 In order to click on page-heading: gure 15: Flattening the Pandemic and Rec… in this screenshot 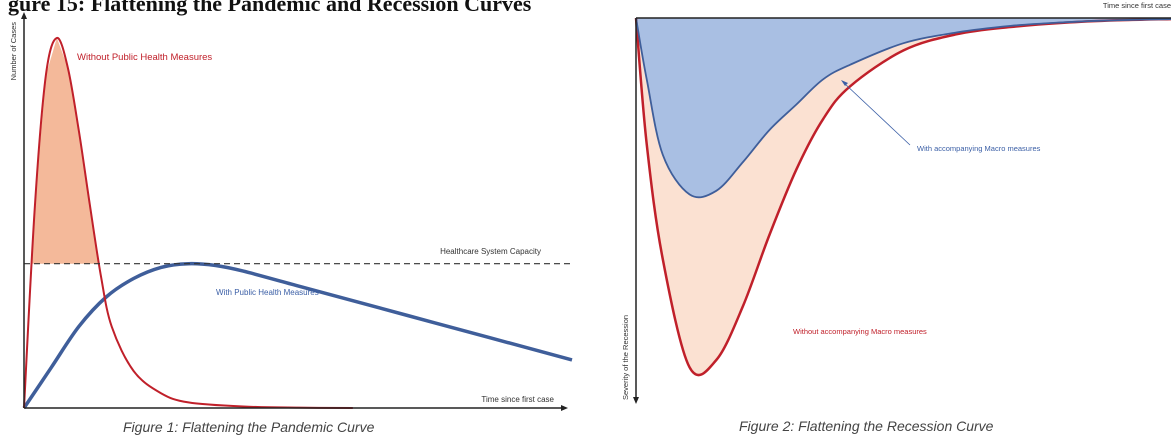, I will do `click(270, 8)`.